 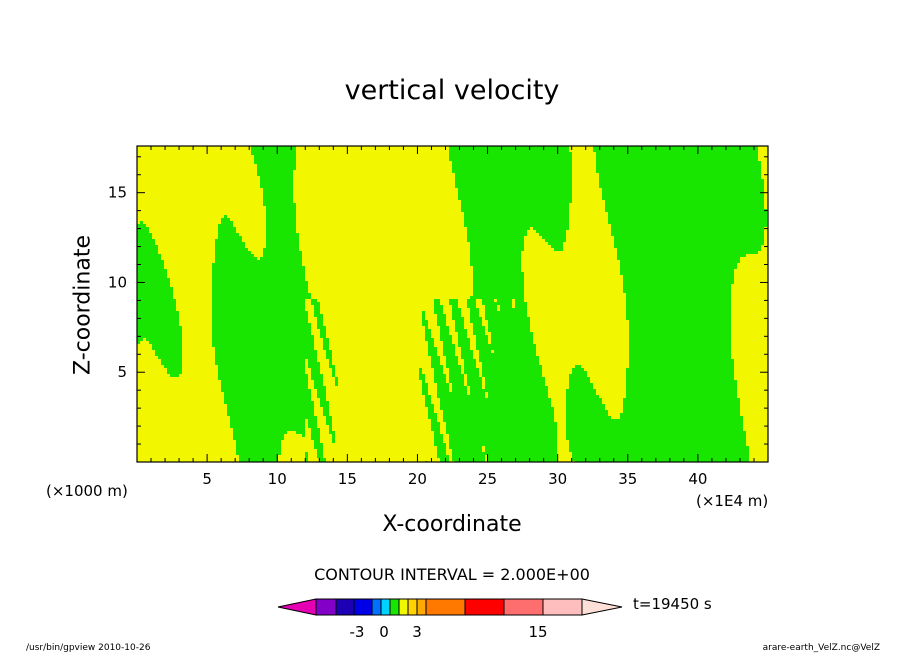 I want to click on x-tick-label: 10, so click(x=277, y=479).